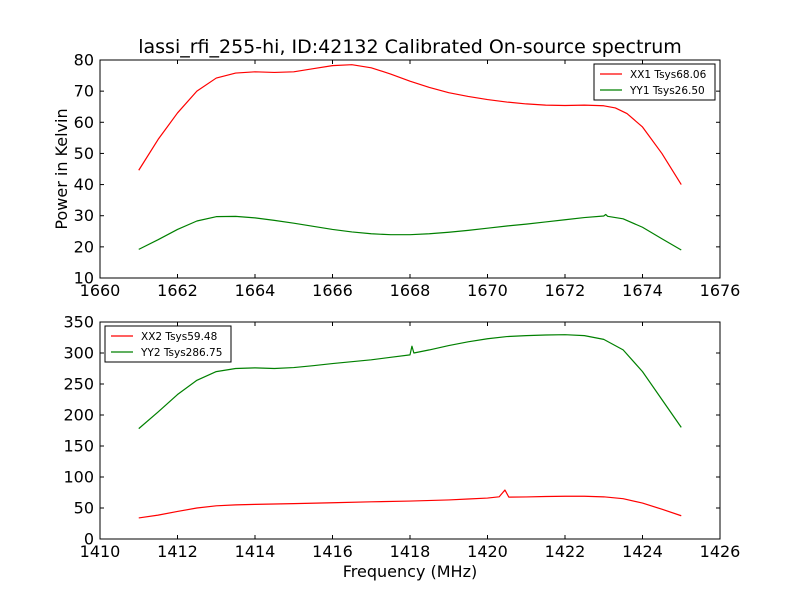 The width and height of the screenshot is (800, 600). I want to click on y-tick-label: 40, so click(84, 184).